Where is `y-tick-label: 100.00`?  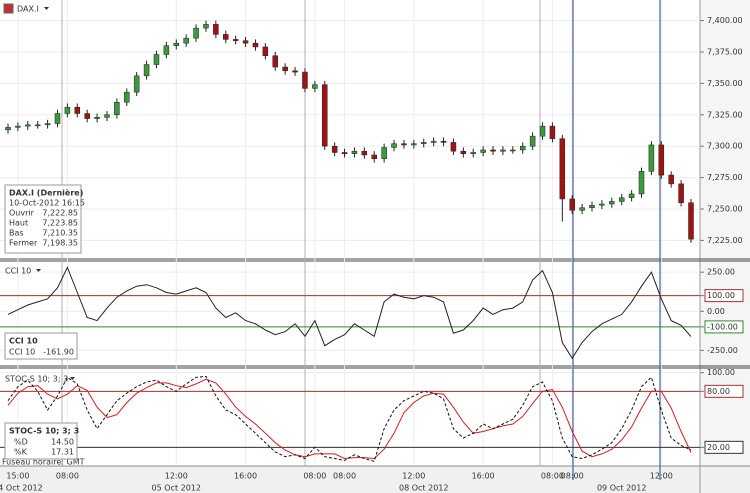 y-tick-label: 100.00 is located at coordinates (721, 295).